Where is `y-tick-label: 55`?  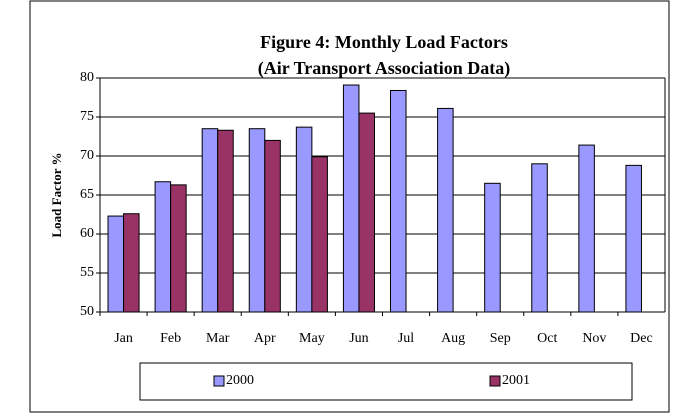
y-tick-label: 55 is located at coordinates (87, 272).